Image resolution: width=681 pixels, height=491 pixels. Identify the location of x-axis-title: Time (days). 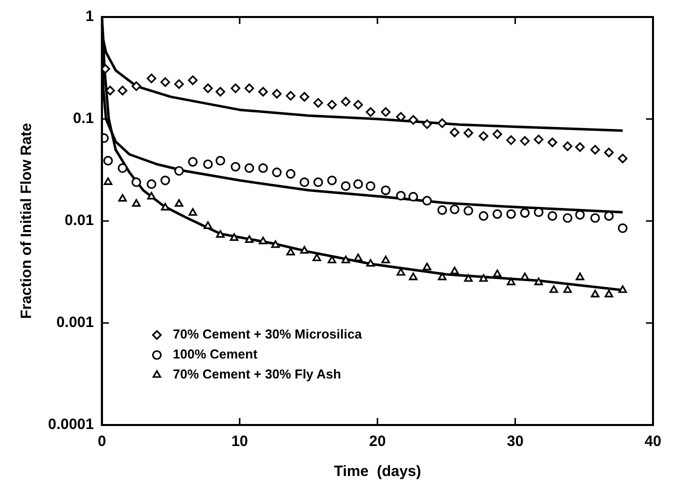
(378, 471).